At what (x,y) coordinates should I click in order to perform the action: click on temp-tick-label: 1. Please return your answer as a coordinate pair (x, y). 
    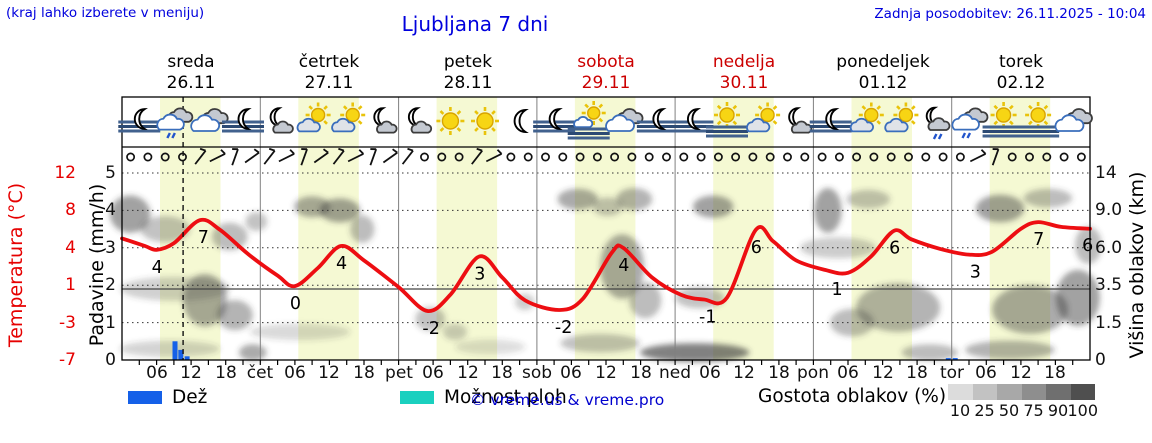
    Looking at the image, I should click on (70, 285).